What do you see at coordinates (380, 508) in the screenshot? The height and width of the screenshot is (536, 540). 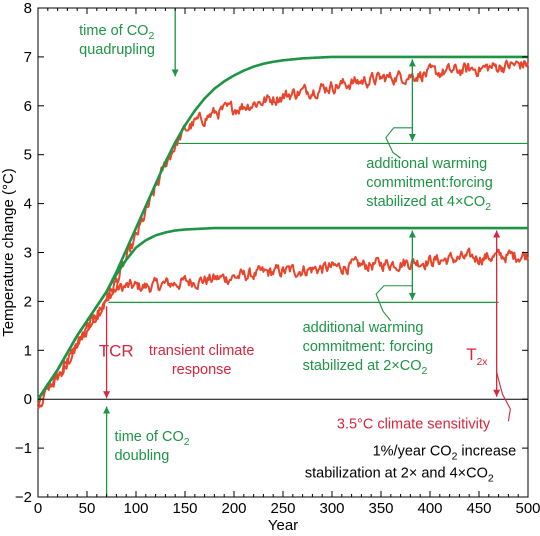 I see `x-tick-label-350: 350` at bounding box center [380, 508].